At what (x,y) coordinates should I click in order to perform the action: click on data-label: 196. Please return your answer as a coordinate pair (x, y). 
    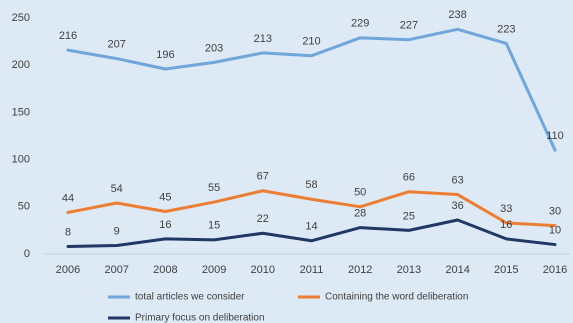
    Looking at the image, I should click on (165, 55).